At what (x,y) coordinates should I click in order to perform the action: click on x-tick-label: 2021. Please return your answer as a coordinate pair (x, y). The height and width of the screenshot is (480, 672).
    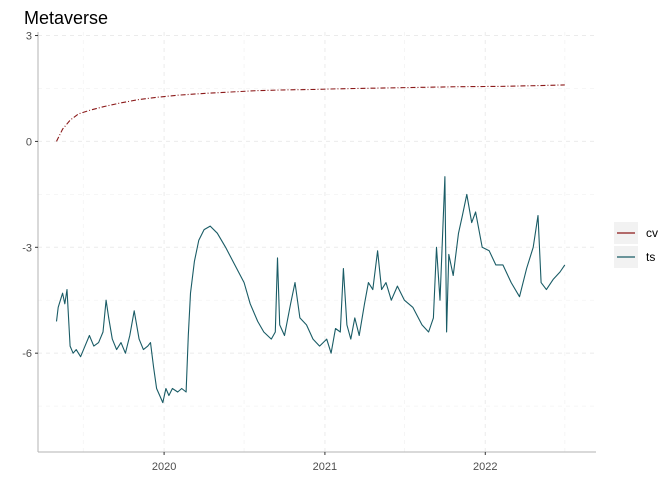
    Looking at the image, I should click on (325, 467).